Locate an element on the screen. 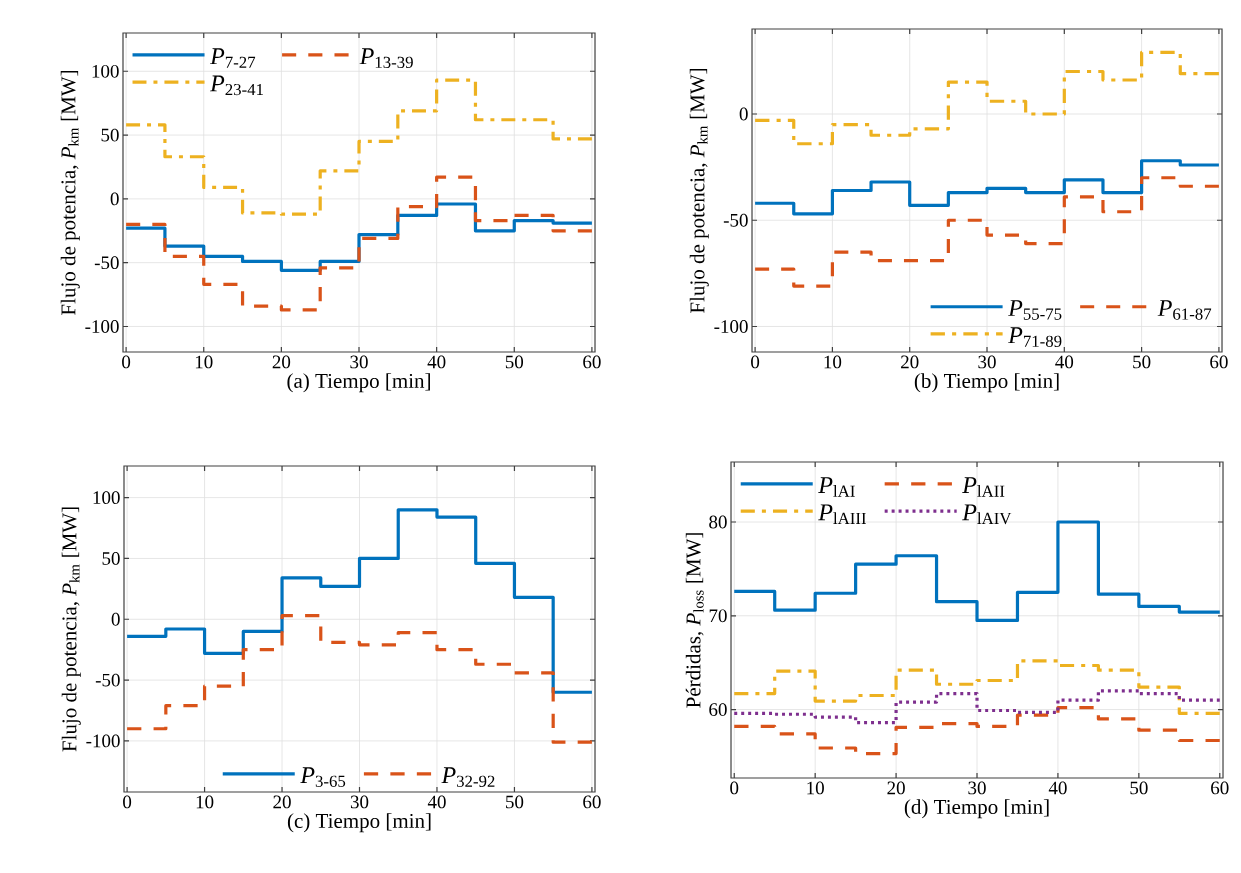 This screenshot has height=873, width=1241. x-axis-title: (c) Tiempo [min] is located at coordinates (359, 823).